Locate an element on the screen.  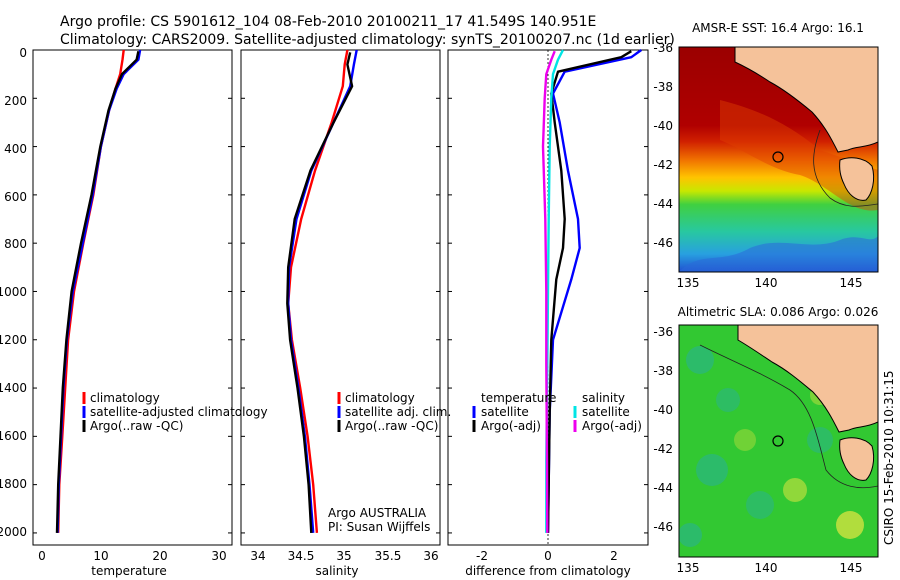
sla-shelf-contour is located at coordinates (788, 416).